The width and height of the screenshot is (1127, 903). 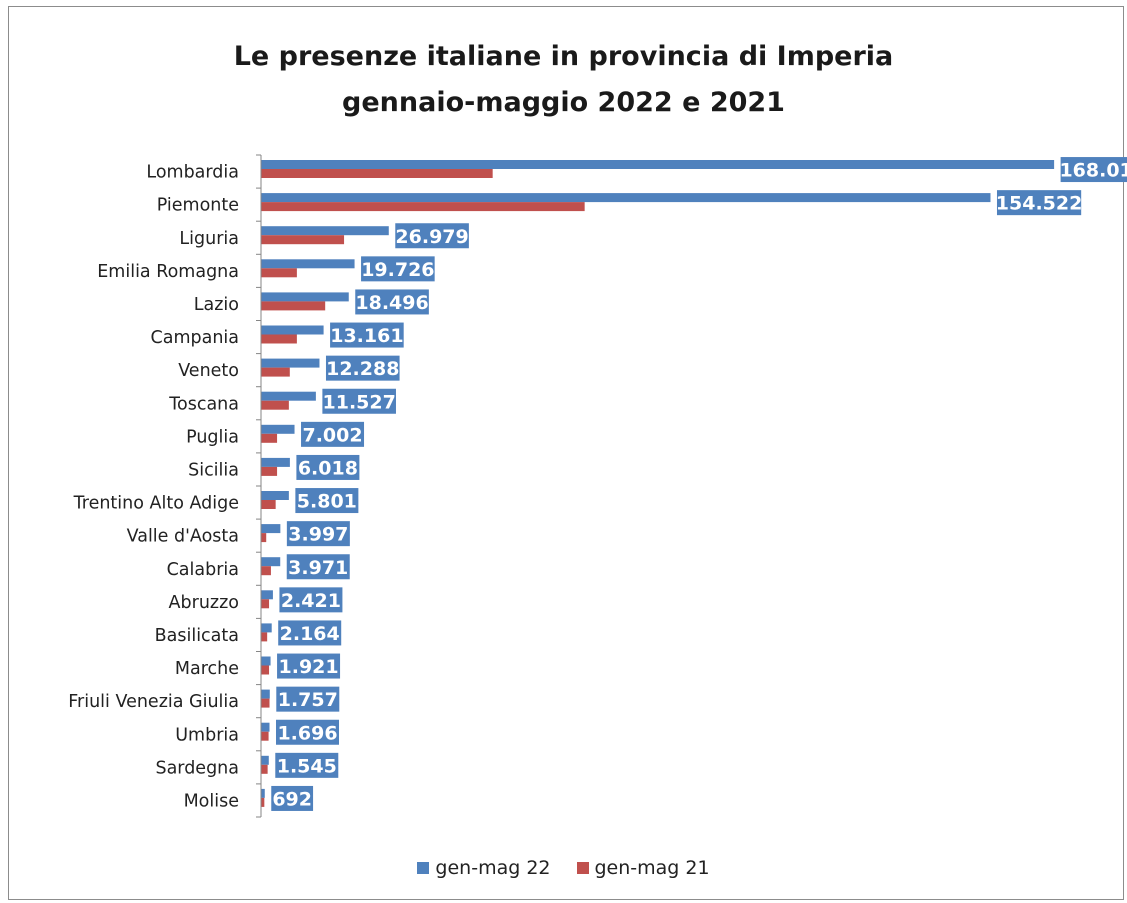 I want to click on data-label: 5.801, so click(x=327, y=502).